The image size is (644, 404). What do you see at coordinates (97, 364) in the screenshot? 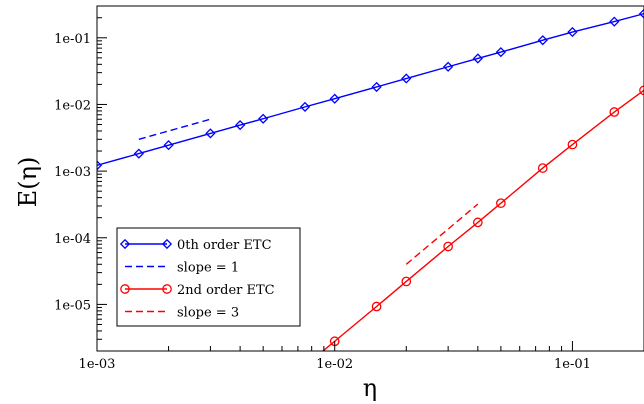
I see `x-tick-label: 1e-03` at bounding box center [97, 364].